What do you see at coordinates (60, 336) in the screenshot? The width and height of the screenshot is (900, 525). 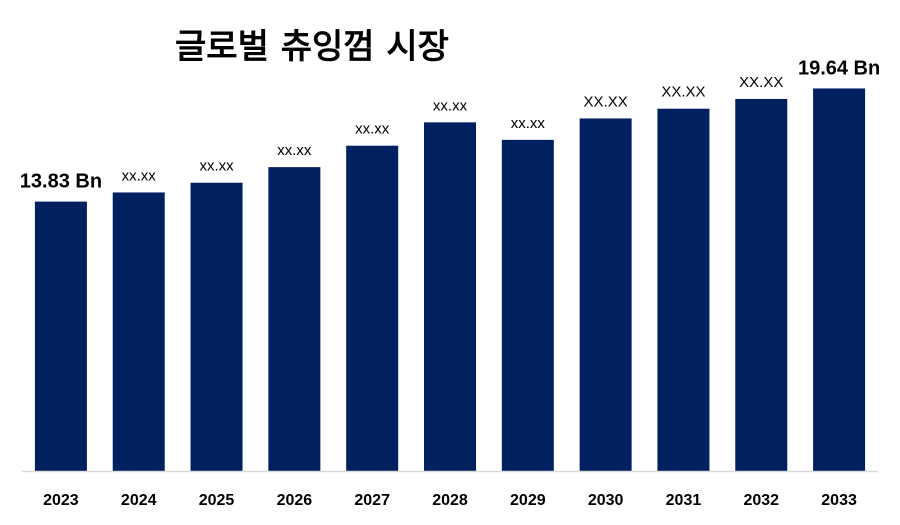 I see `bar-2023` at bounding box center [60, 336].